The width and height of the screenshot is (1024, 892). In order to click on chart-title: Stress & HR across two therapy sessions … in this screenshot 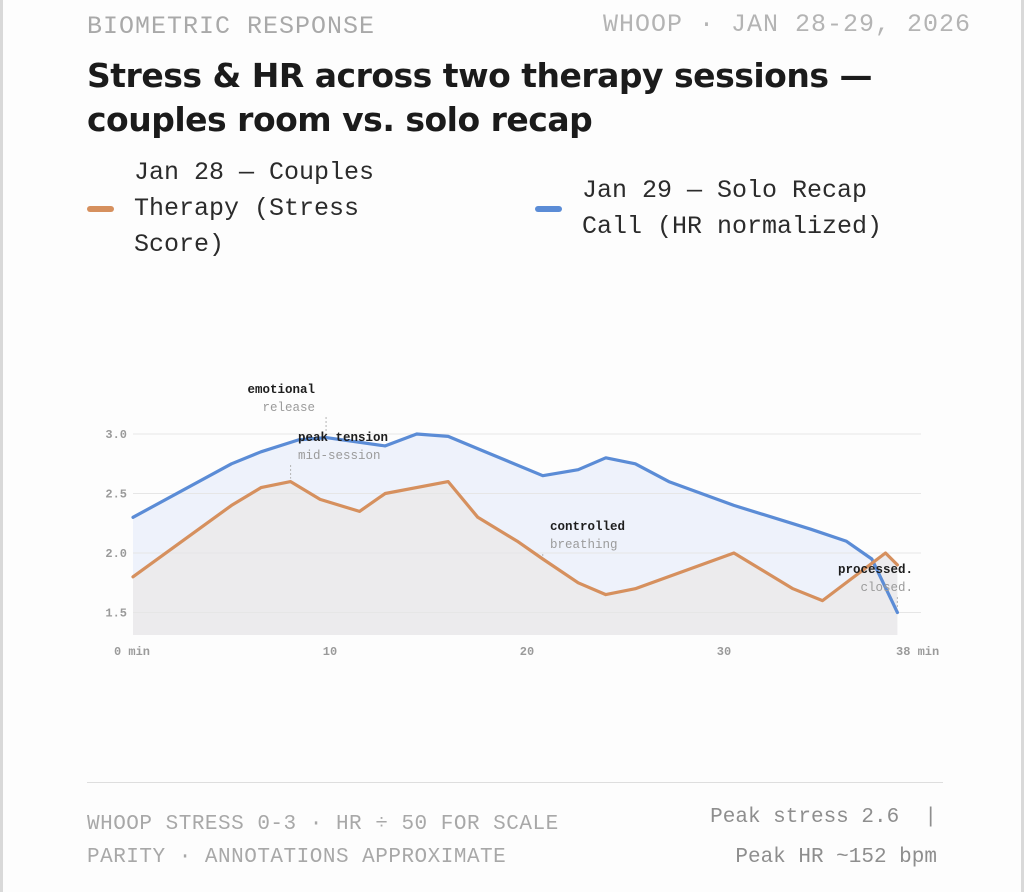, I will do `click(479, 97)`.